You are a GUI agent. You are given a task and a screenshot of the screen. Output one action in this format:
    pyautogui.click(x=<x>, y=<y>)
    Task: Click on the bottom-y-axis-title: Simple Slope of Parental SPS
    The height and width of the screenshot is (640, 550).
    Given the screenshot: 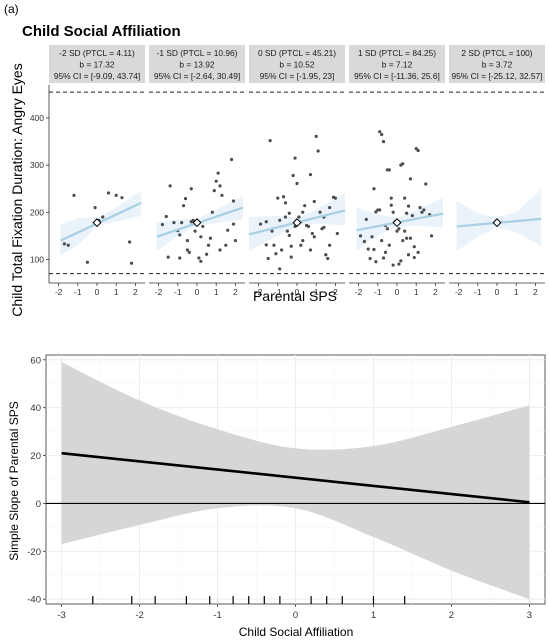 What is the action you would take?
    pyautogui.click(x=14, y=480)
    